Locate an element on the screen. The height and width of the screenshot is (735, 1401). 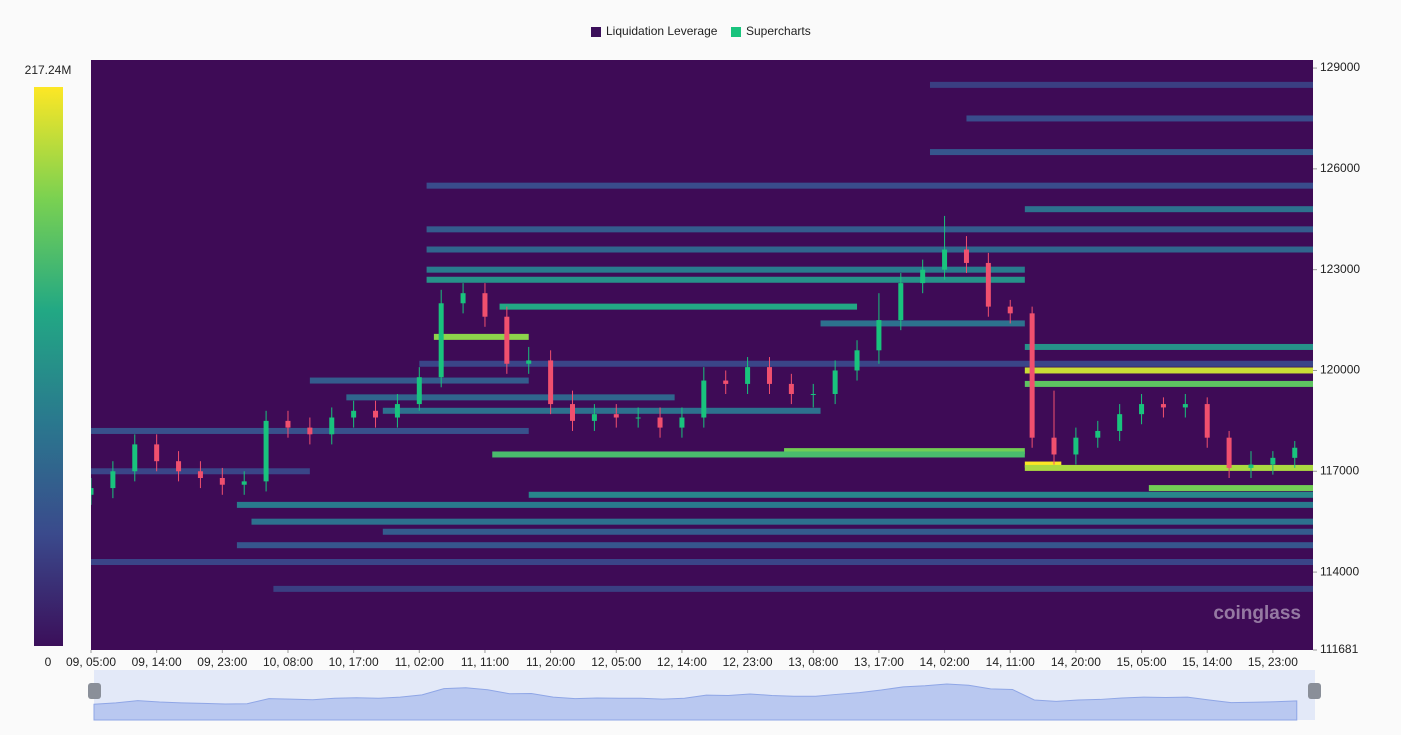
colorbar-max-label: 217.24M is located at coordinates (48, 70).